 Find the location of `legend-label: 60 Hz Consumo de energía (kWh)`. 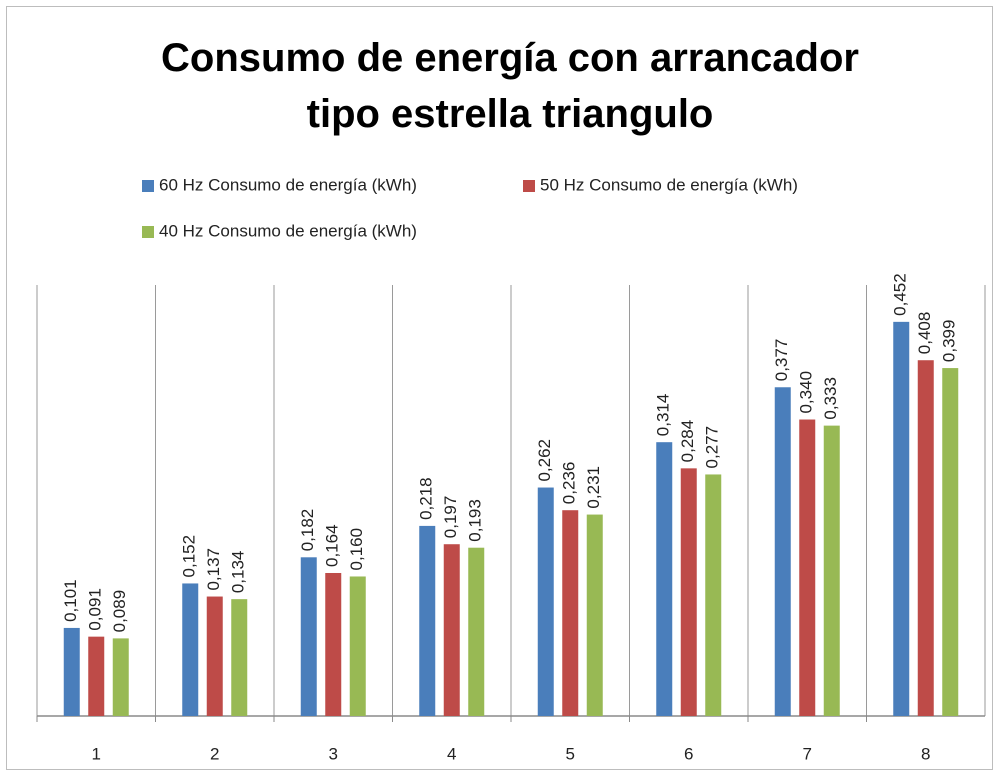

legend-label: 60 Hz Consumo de energía (kWh) is located at coordinates (288, 184).